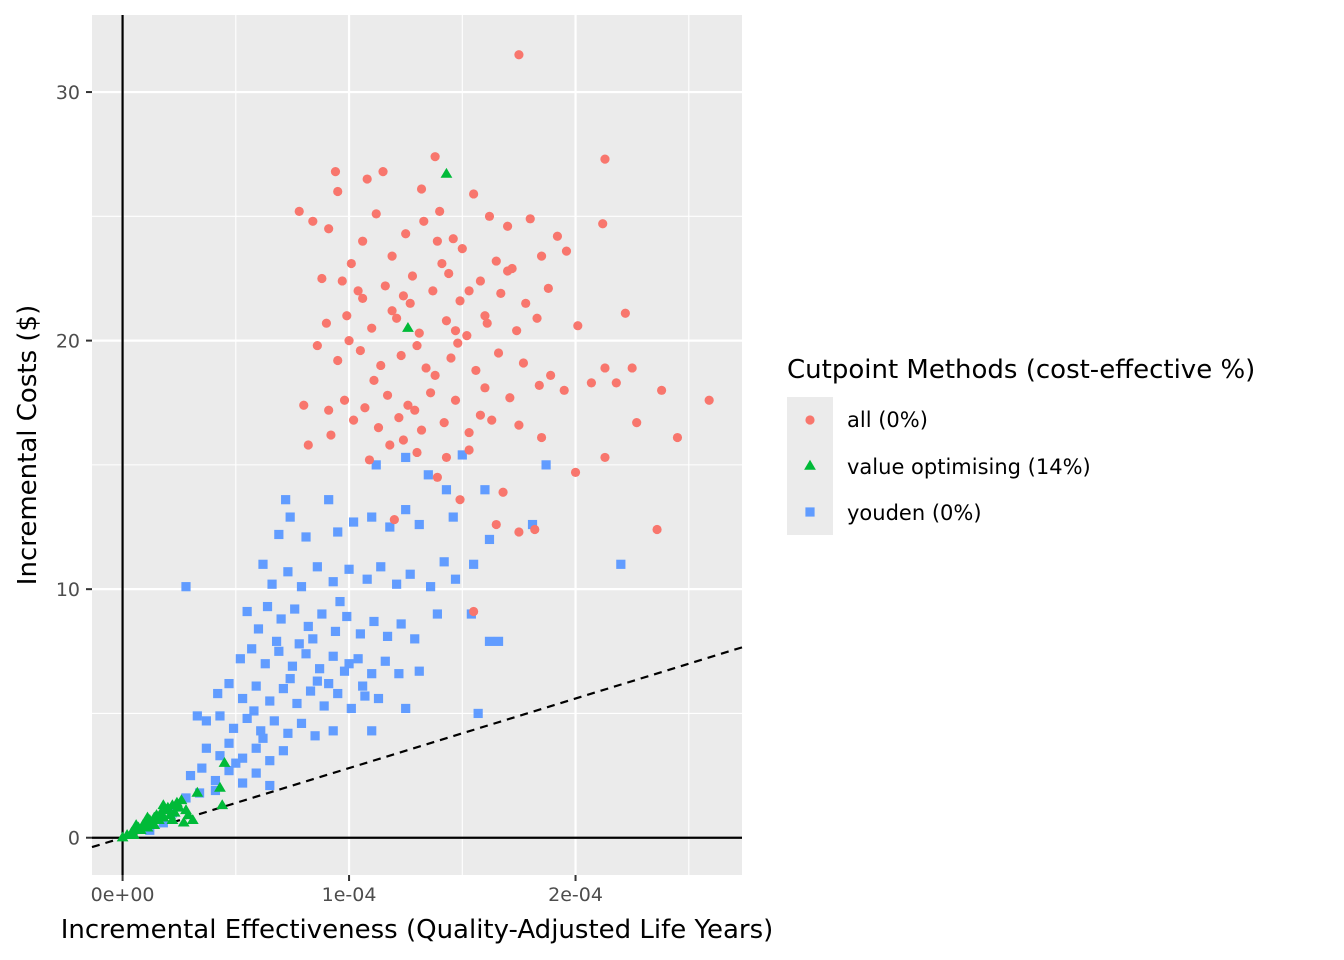 The width and height of the screenshot is (1344, 960). Describe the element at coordinates (74, 466) in the screenshot. I see `y-axis-ticks: 0 10 20 30` at that location.